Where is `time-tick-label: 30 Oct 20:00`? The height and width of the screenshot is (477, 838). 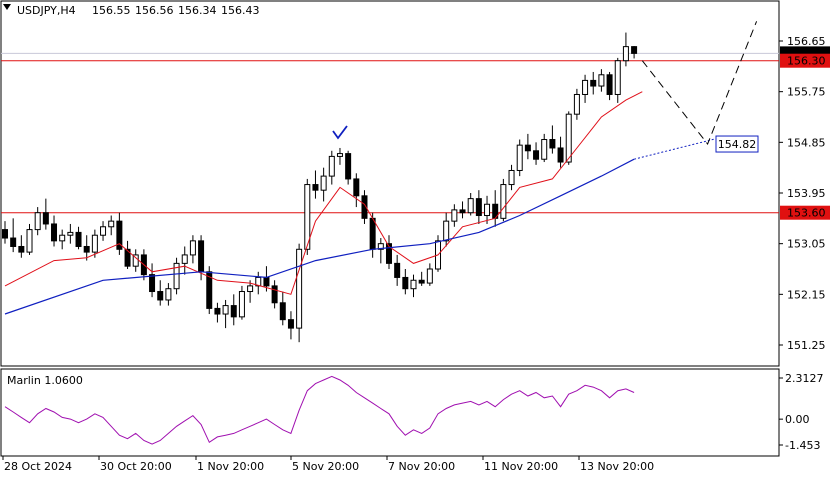 time-tick-label: 30 Oct 20:00 is located at coordinates (136, 466).